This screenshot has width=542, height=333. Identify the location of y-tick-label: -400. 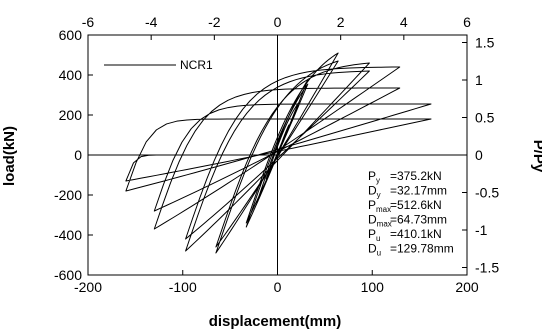
(68, 235).